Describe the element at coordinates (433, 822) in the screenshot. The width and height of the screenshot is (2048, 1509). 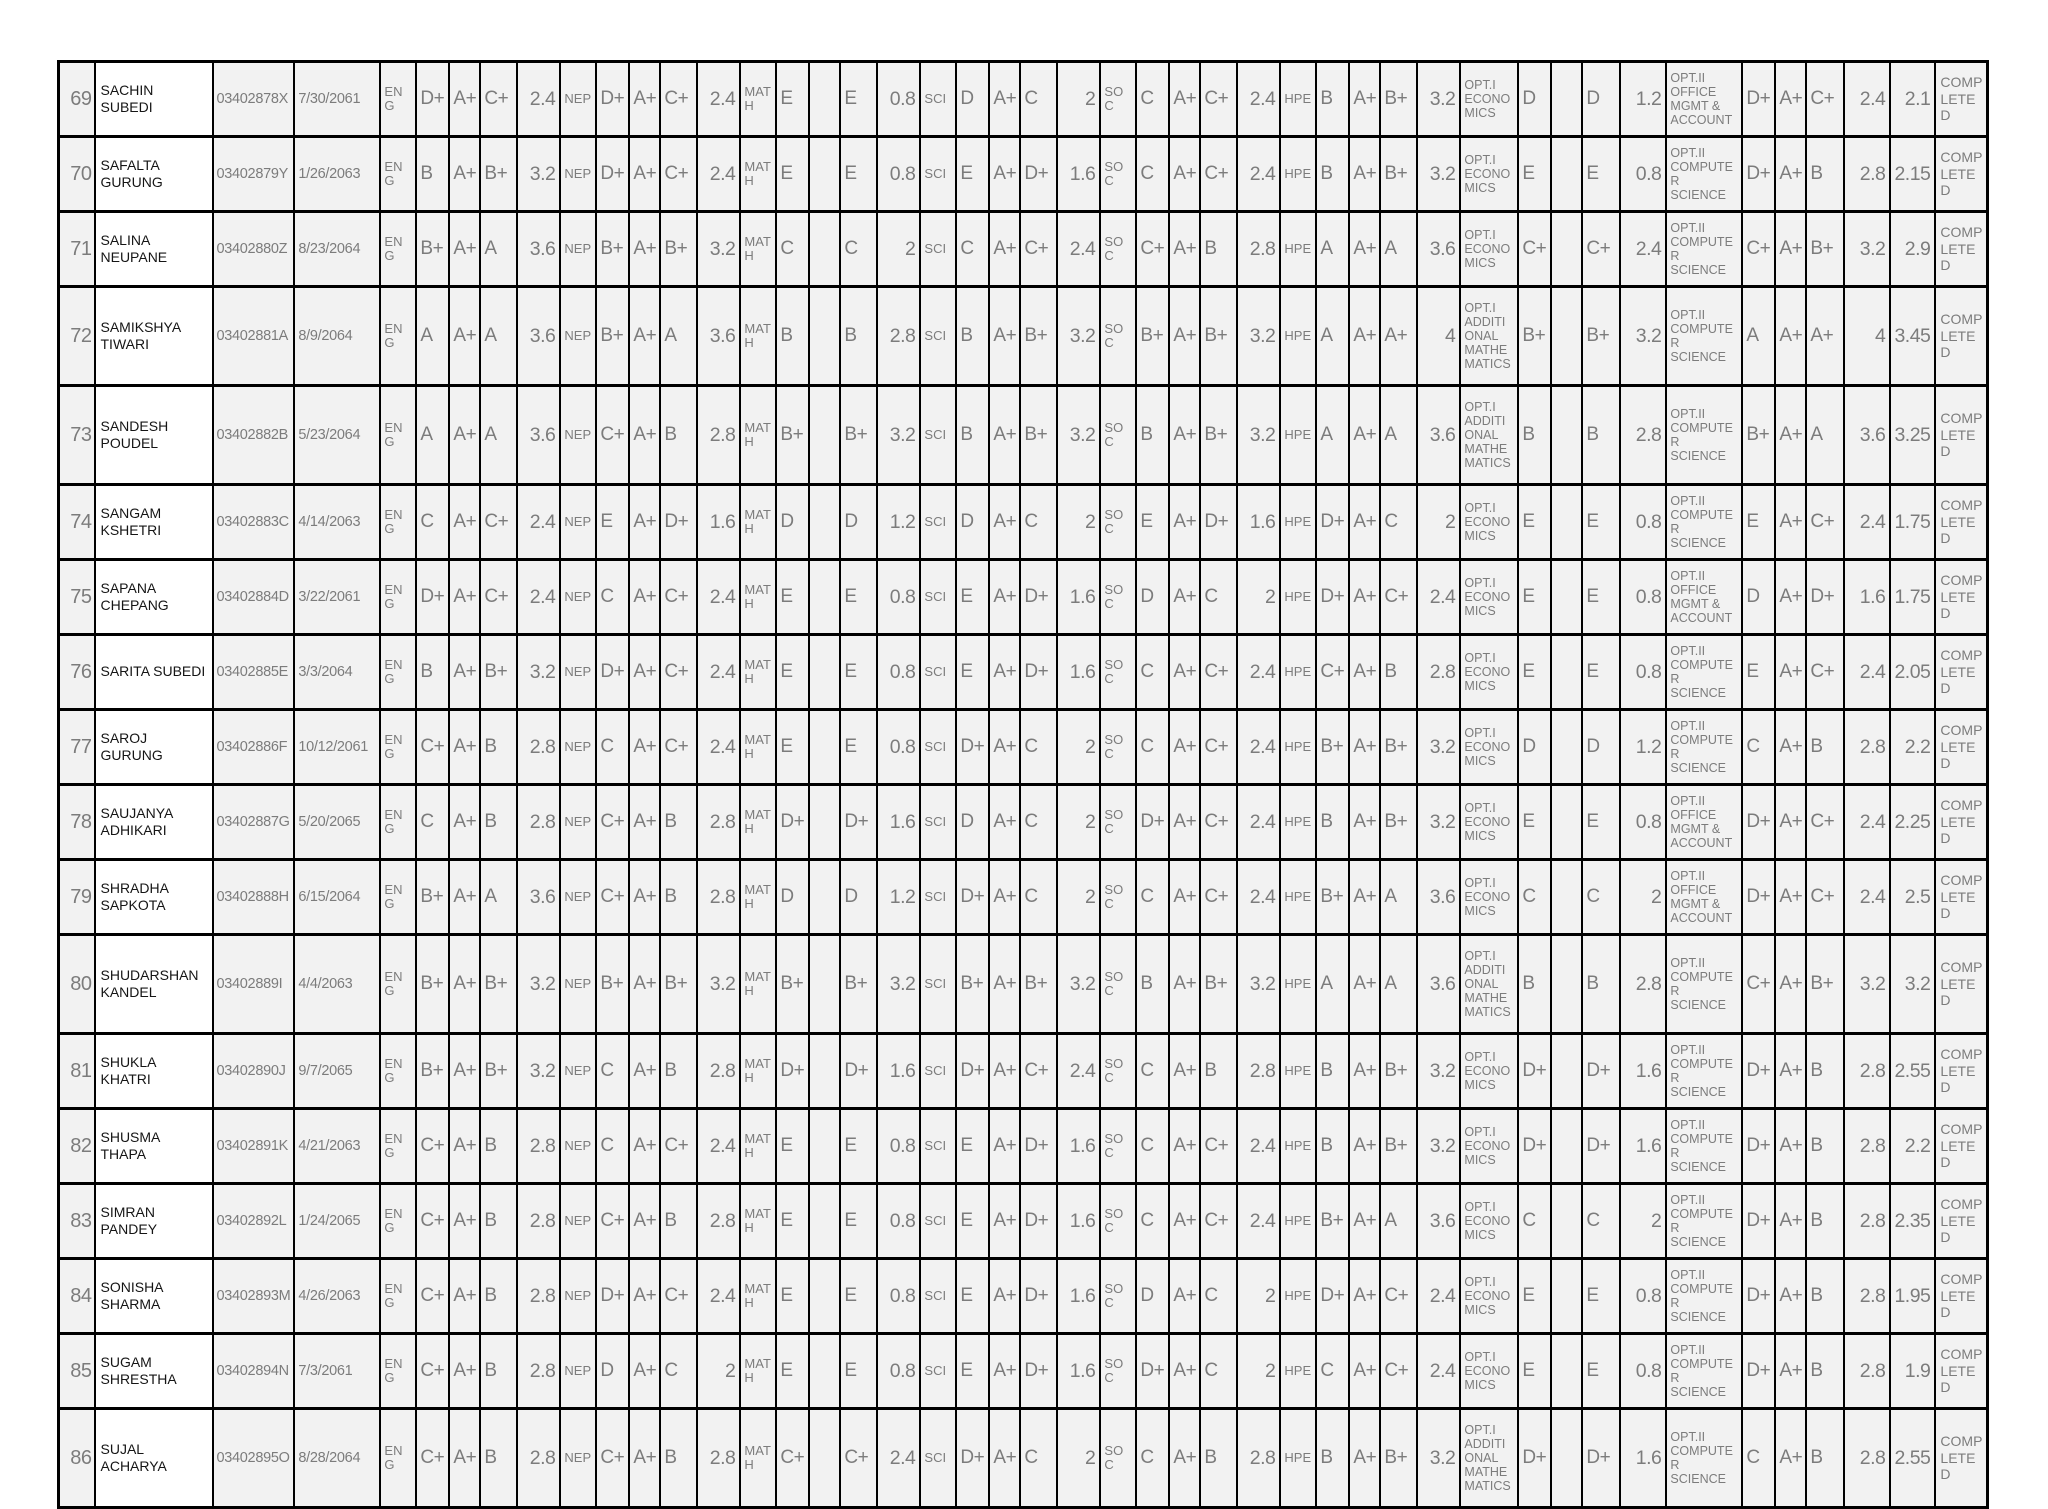
I see `eng-theory-grade: C` at that location.